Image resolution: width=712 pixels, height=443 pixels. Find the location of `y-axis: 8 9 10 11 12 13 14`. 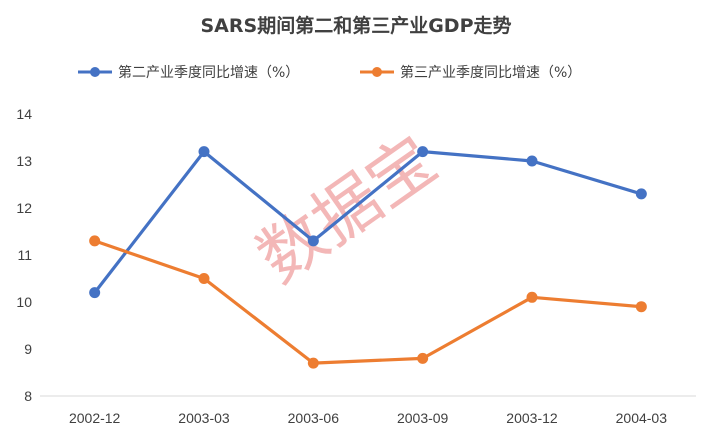

y-axis: 8 9 10 11 12 13 14 is located at coordinates (24, 255).